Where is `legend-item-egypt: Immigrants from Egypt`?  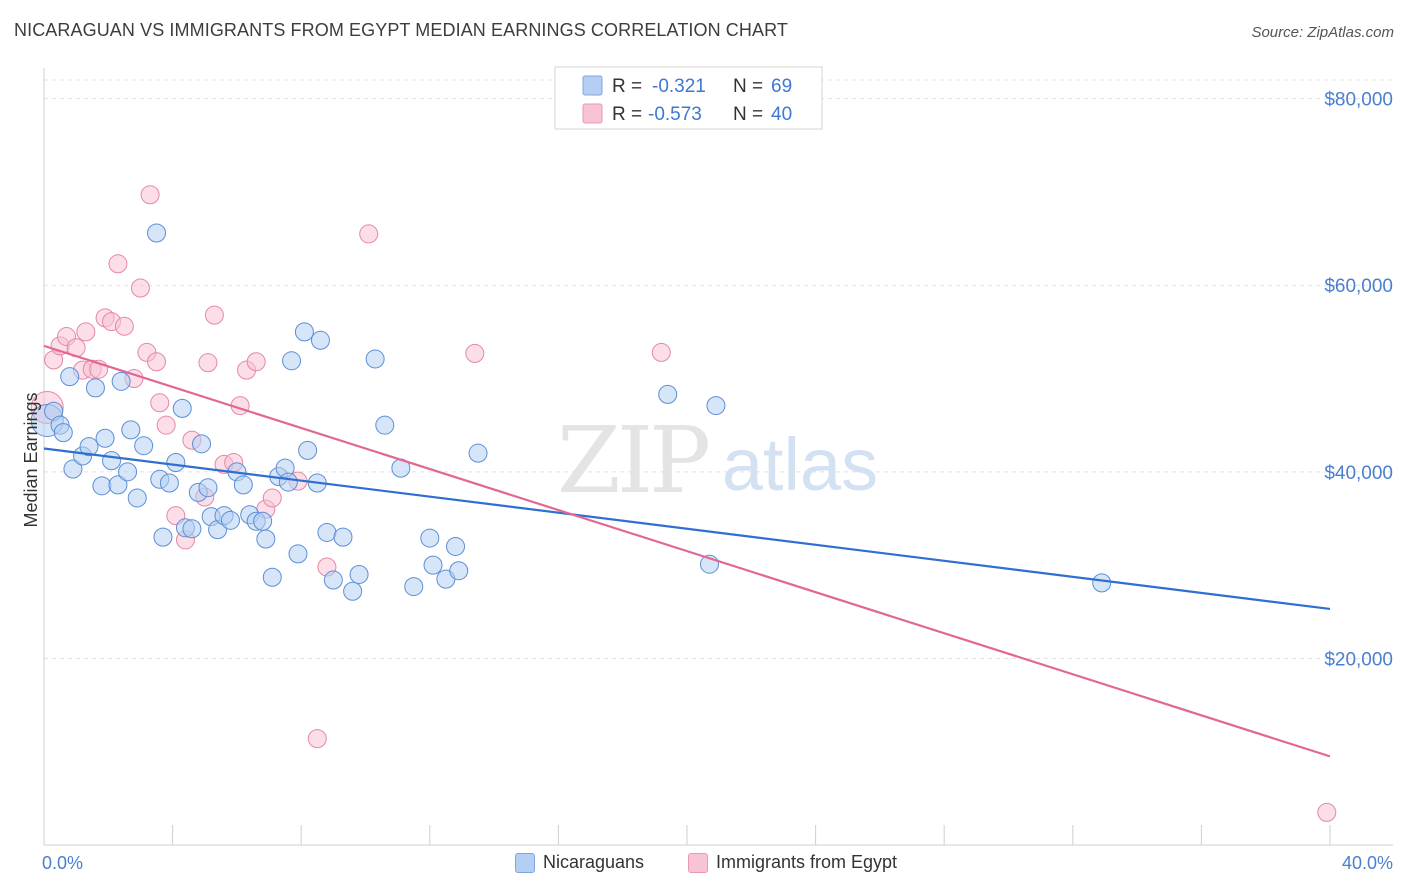
legend-item-egypt: Immigrants from Egypt is located at coordinates (792, 862).